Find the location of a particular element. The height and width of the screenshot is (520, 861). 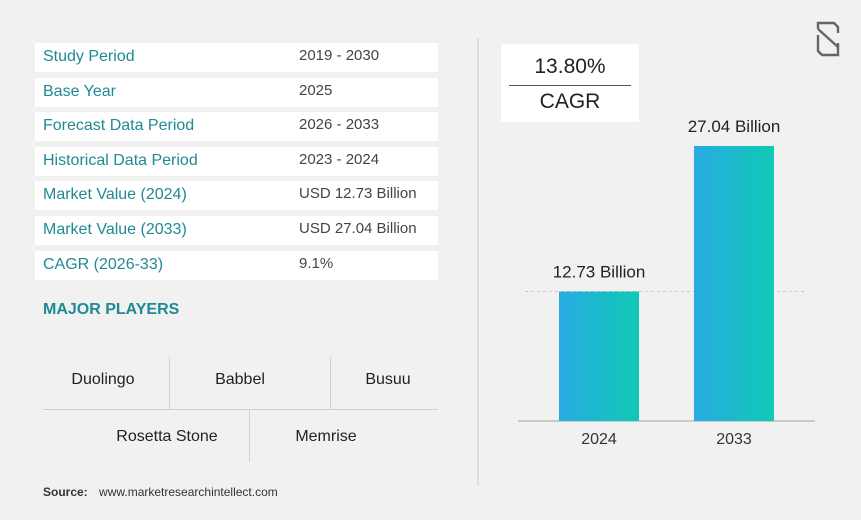

summary-label: Market Value (2024) is located at coordinates (115, 194).